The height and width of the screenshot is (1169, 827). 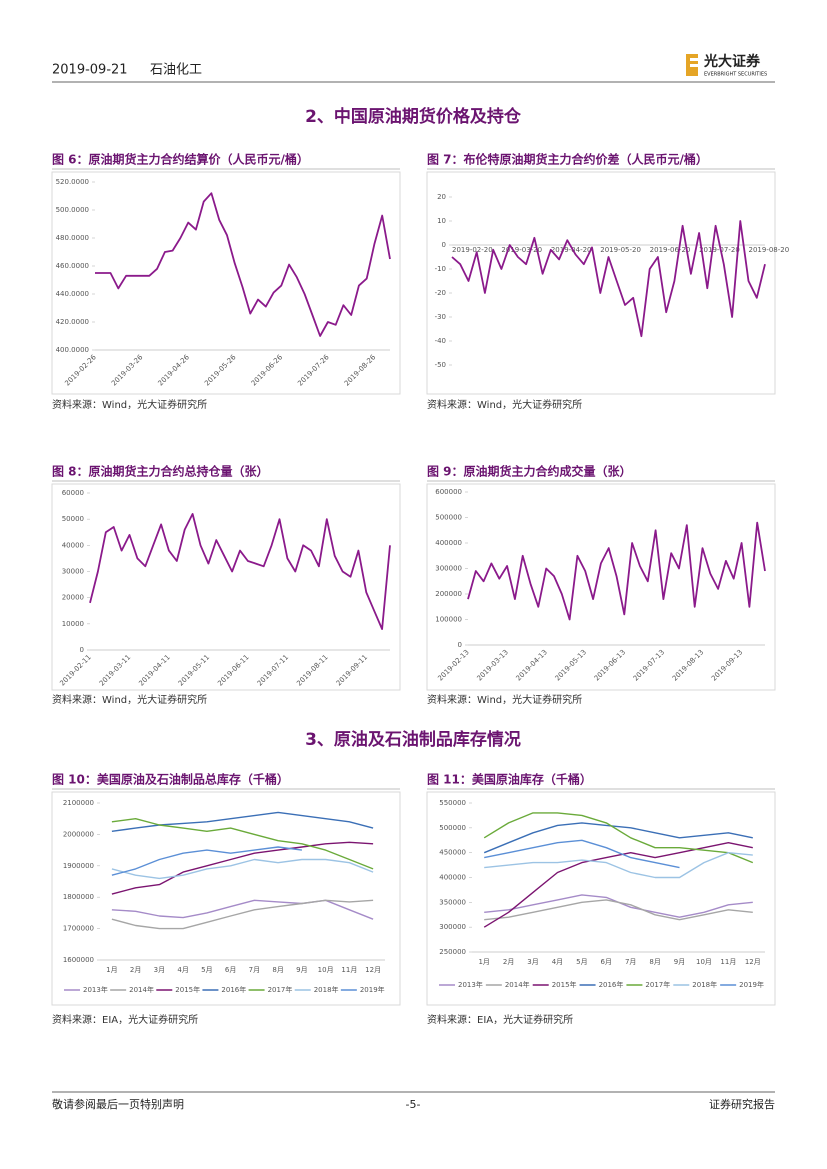 What do you see at coordinates (529, 471) in the screenshot?
I see `figure-title: 图 9：原油期货主力合约成交量（张）` at bounding box center [529, 471].